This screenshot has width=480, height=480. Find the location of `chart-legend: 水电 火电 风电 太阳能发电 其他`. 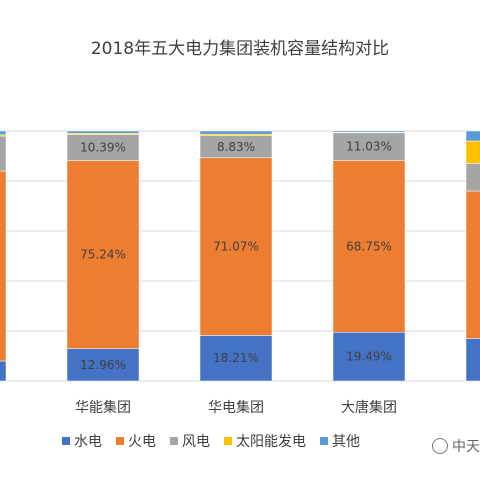

chart-legend: 水电 火电 风电 太阳能发电 其他 is located at coordinates (240, 441).